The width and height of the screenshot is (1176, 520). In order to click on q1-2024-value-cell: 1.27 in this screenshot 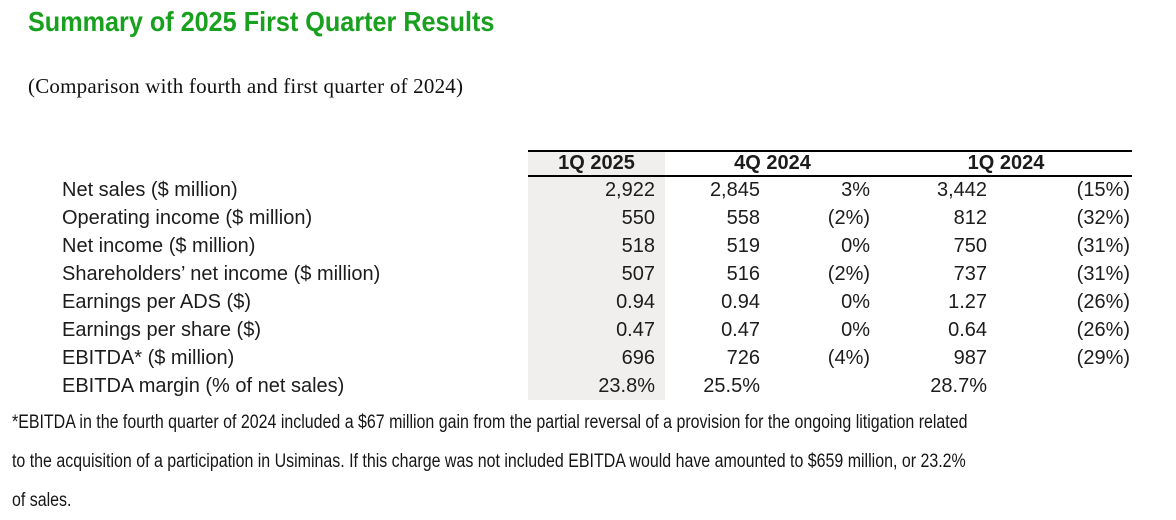, I will do `click(968, 301)`.